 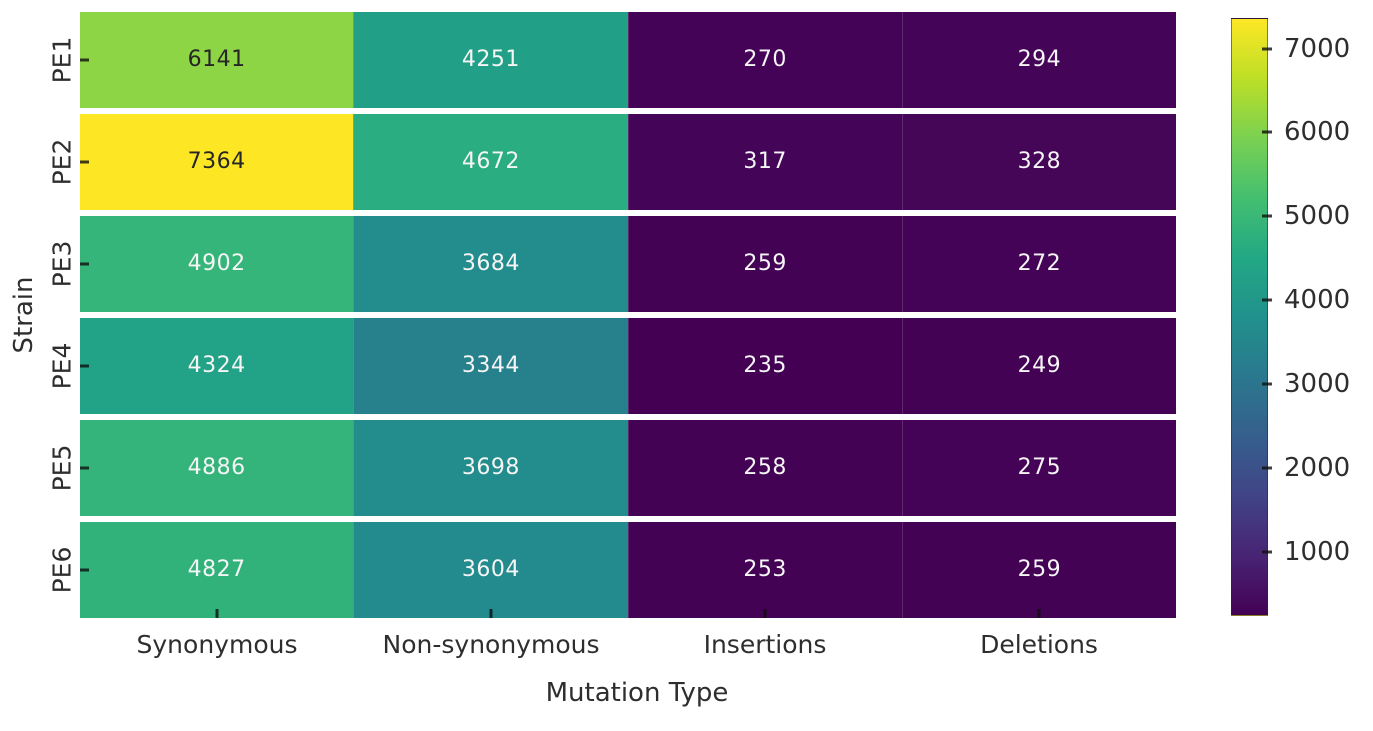 I want to click on y-tick-label: PE6, so click(x=62, y=570).